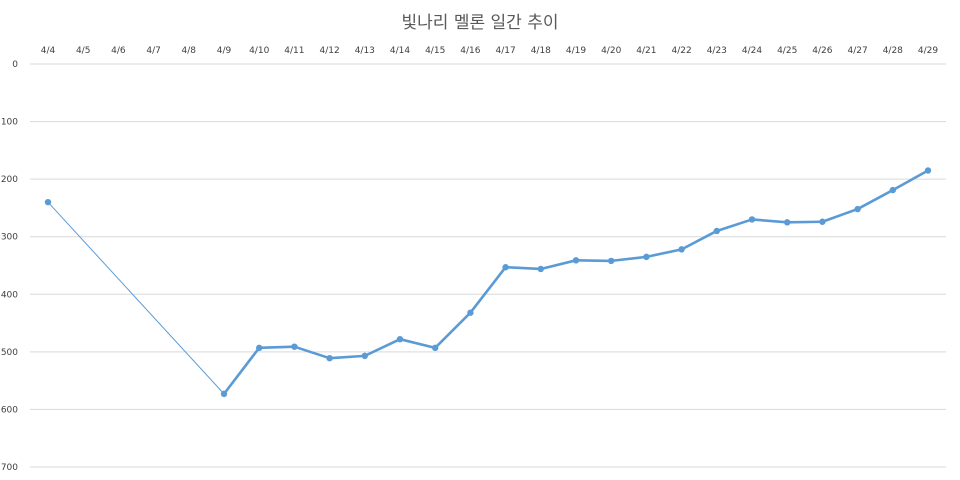 Image resolution: width=960 pixels, height=480 pixels. What do you see at coordinates (9, 123) in the screenshot?
I see `y-tick-label: 100` at bounding box center [9, 123].